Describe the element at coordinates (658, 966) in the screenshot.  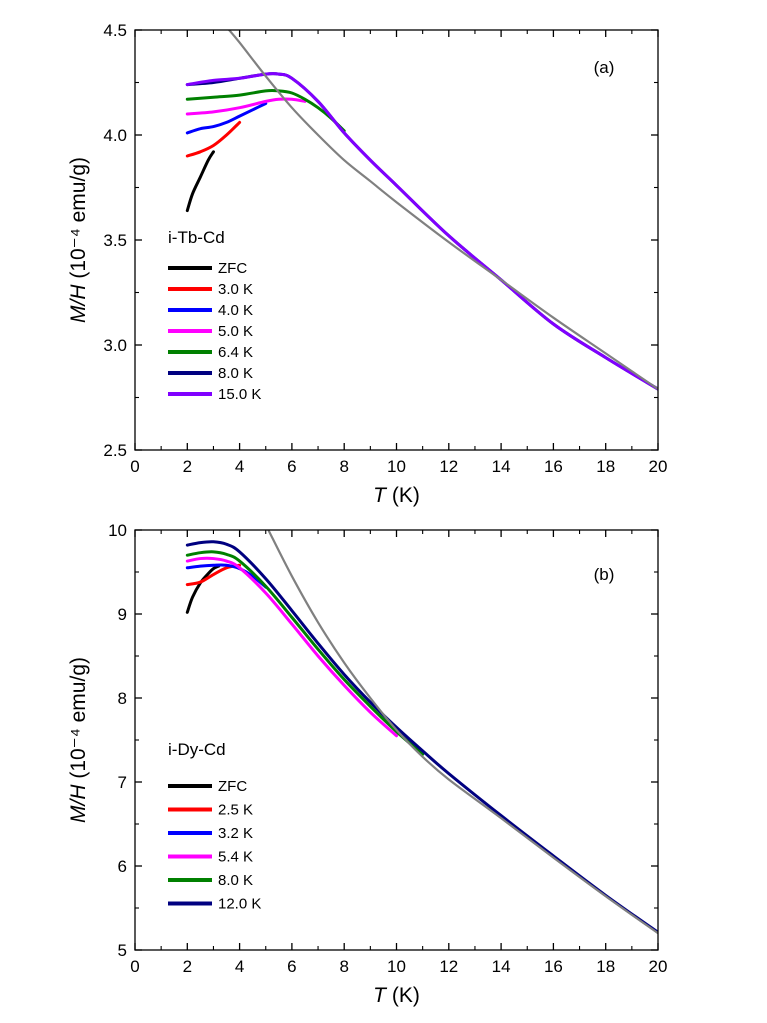
I see `chart-2-x-tick-label: 20` at that location.